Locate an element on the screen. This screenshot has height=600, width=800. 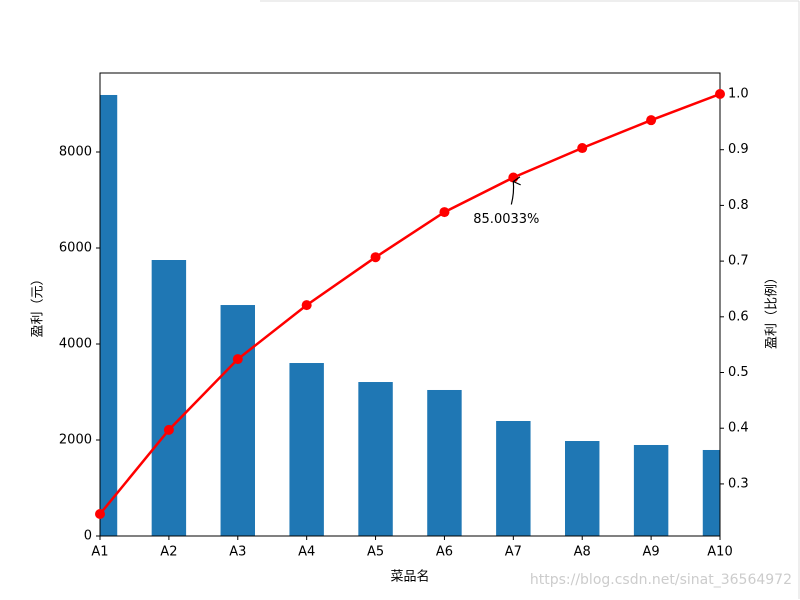
y2-tick-label: 1.0 is located at coordinates (738, 93).